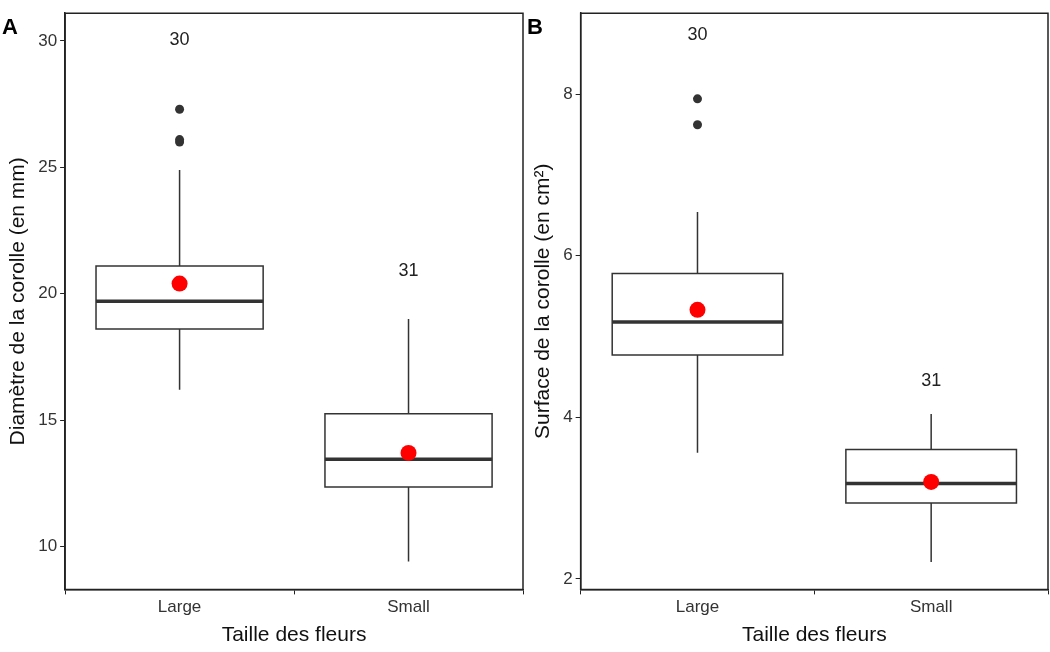 The height and width of the screenshot is (652, 1050). What do you see at coordinates (10, 27) in the screenshot?
I see `chart-title: A` at bounding box center [10, 27].